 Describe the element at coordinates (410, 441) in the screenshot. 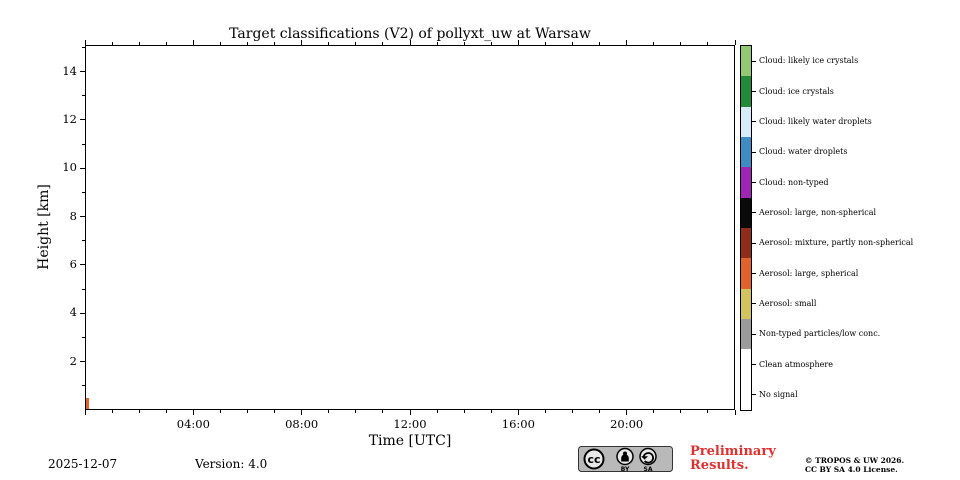

I see `x-axis-label: Time [UTC]` at that location.